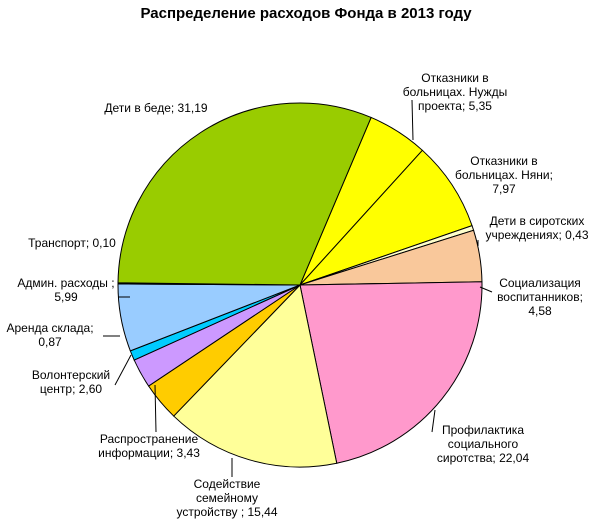 The height and width of the screenshot is (528, 602). I want to click on slice-label: Дети в беде; 31,19, so click(155, 108).